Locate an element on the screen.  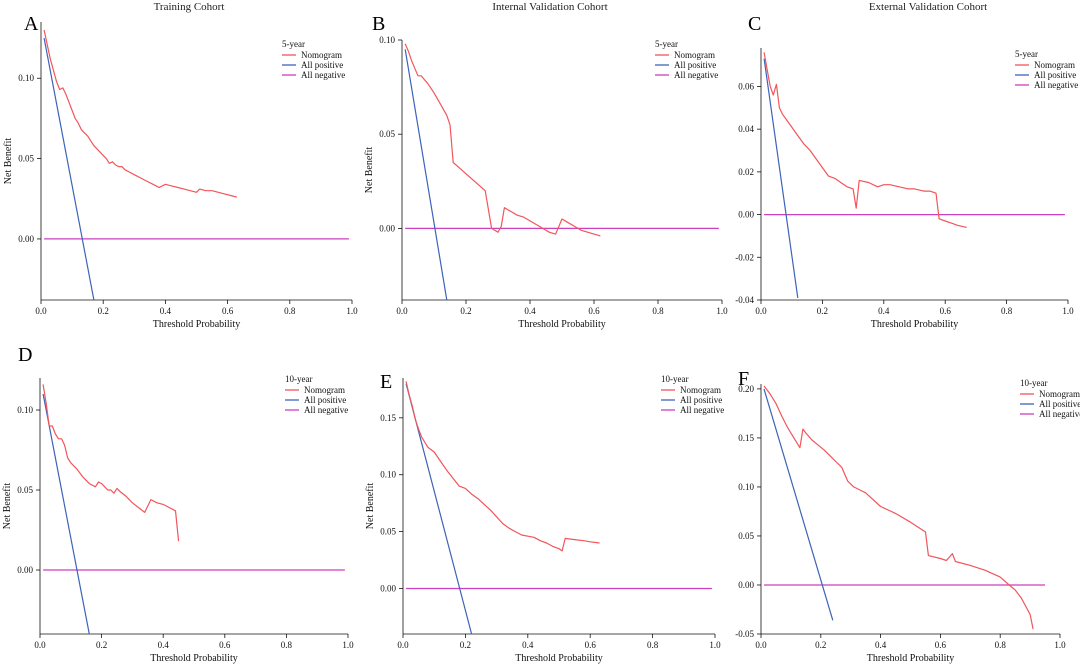
y-tick-label: 0.06 is located at coordinates (746, 86).